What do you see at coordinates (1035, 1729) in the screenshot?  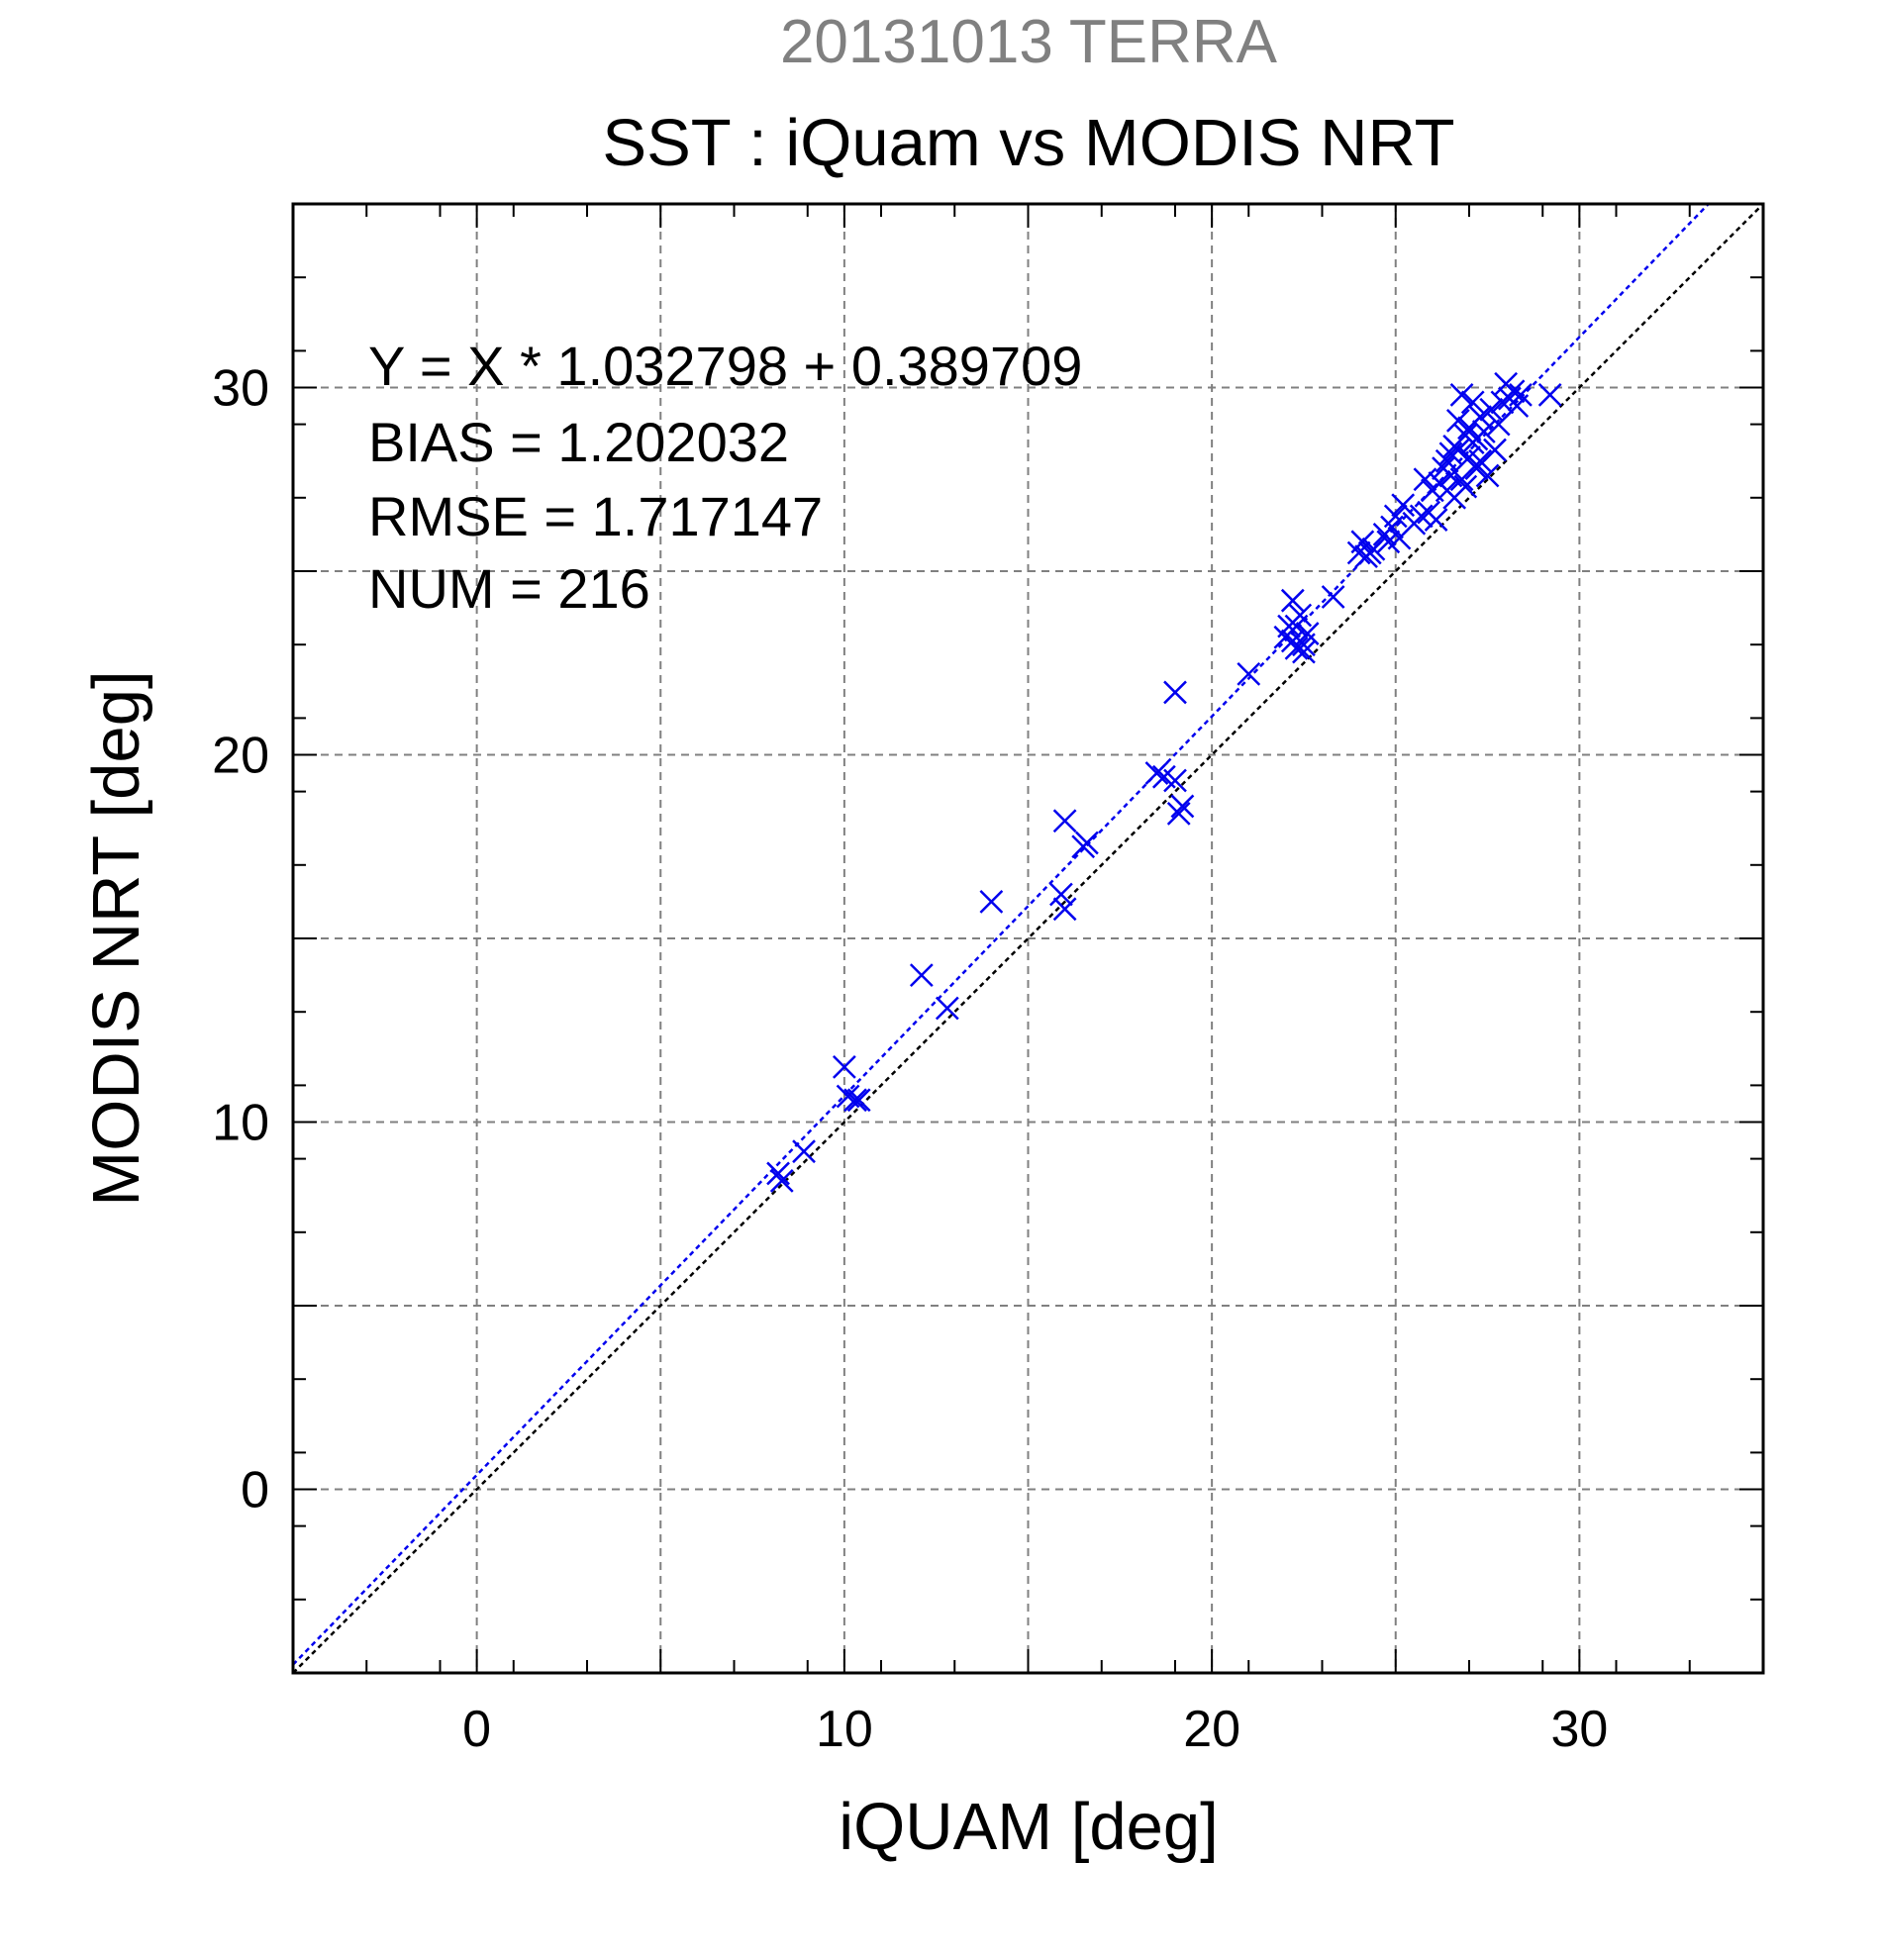 I see `x-tick-labels: 0 10 20 30` at bounding box center [1035, 1729].